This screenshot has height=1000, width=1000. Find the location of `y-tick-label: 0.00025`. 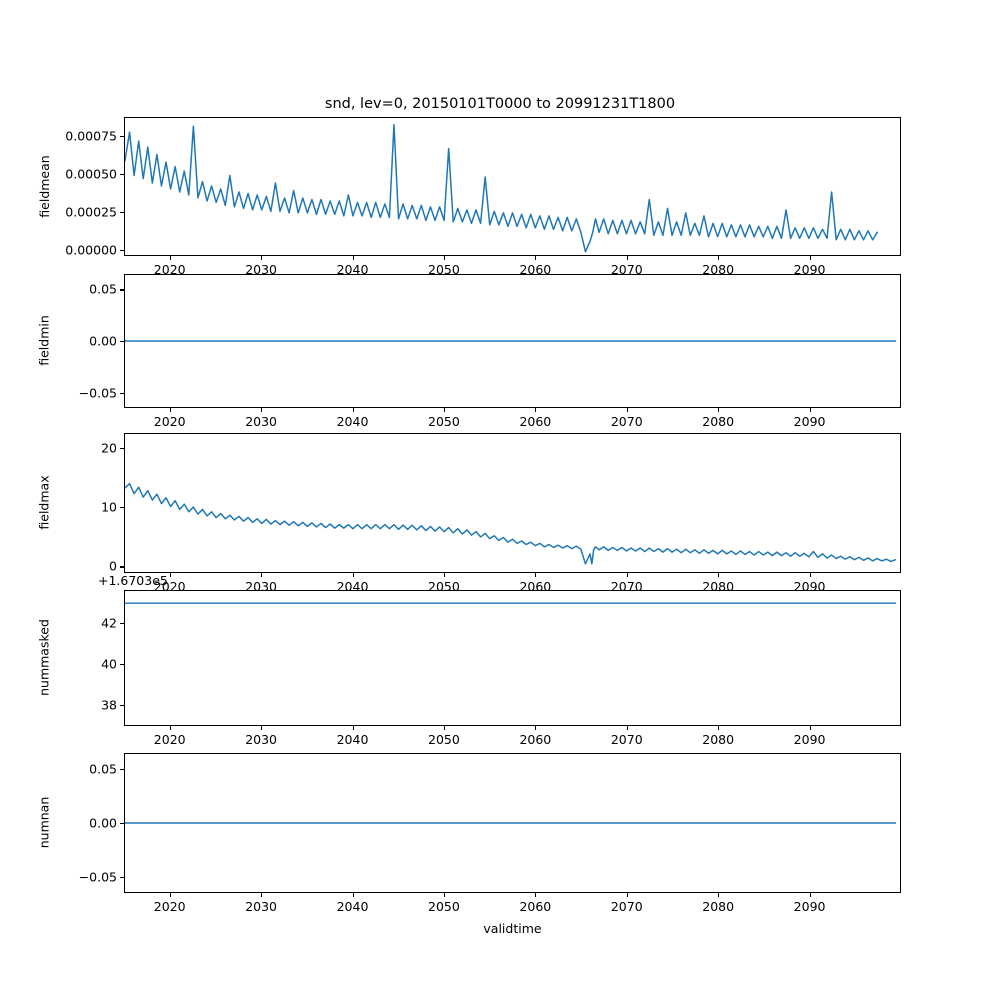

y-tick-label: 0.00025 is located at coordinates (91, 212).